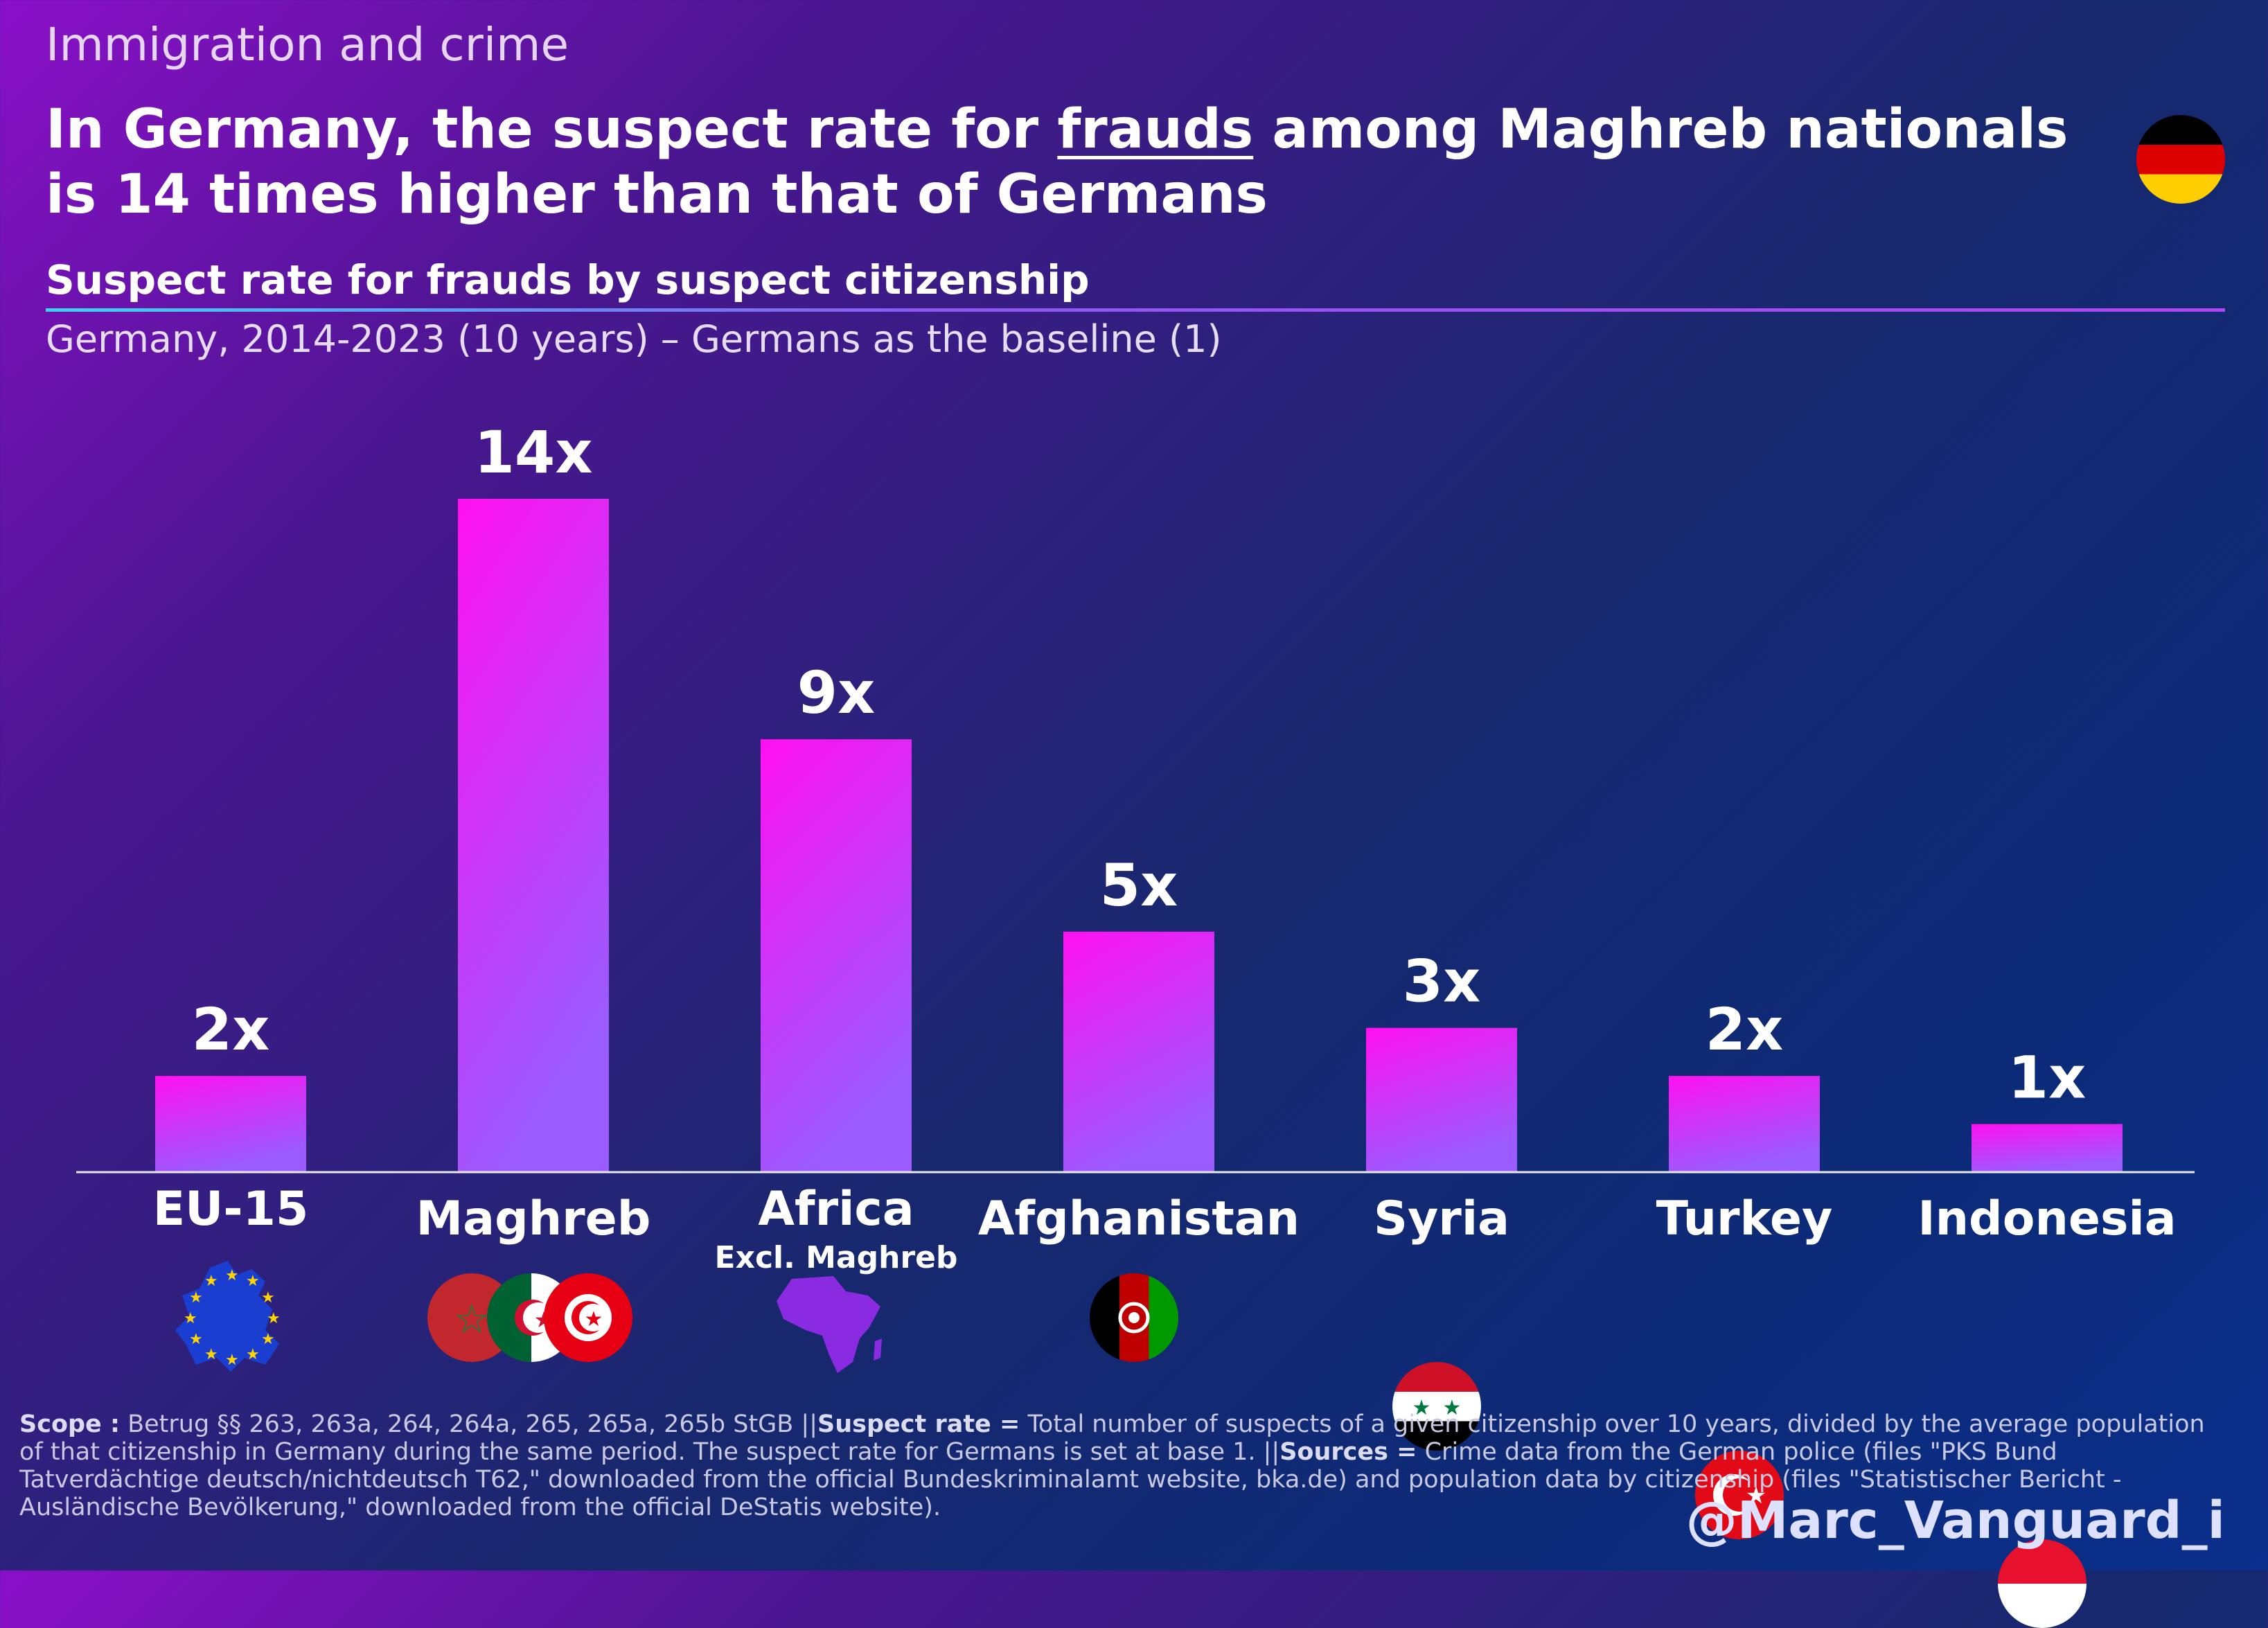  Describe the element at coordinates (1955, 1520) in the screenshot. I see `author-handle: @Marc_Vanguard_i` at that location.